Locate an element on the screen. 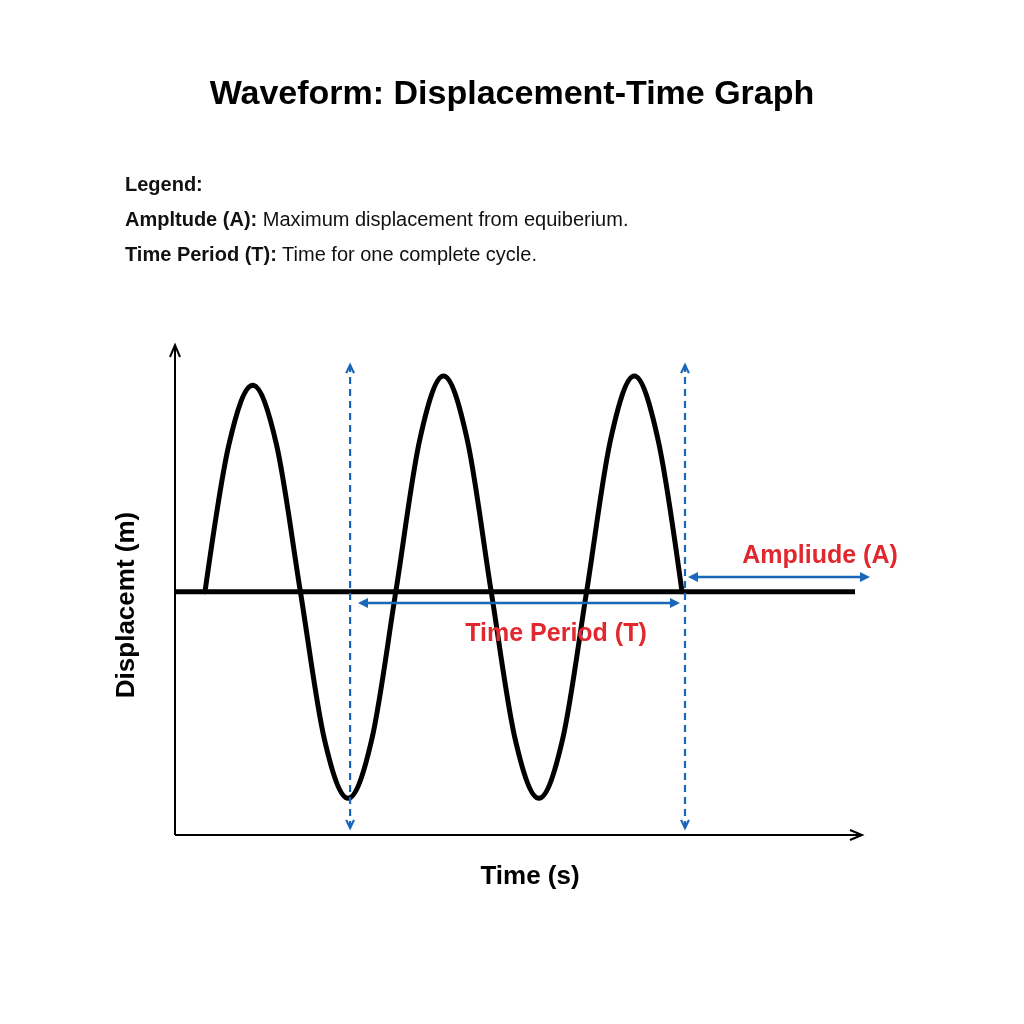 This screenshot has height=1024, width=1024. text: Ampliude (A) is located at coordinates (820, 554).